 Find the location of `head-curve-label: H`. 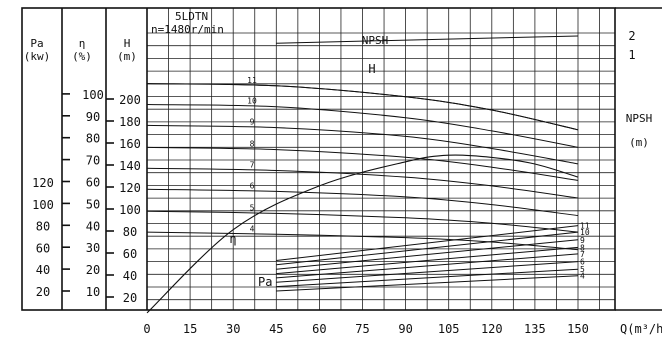

head-curve-label: H is located at coordinates (371, 69).